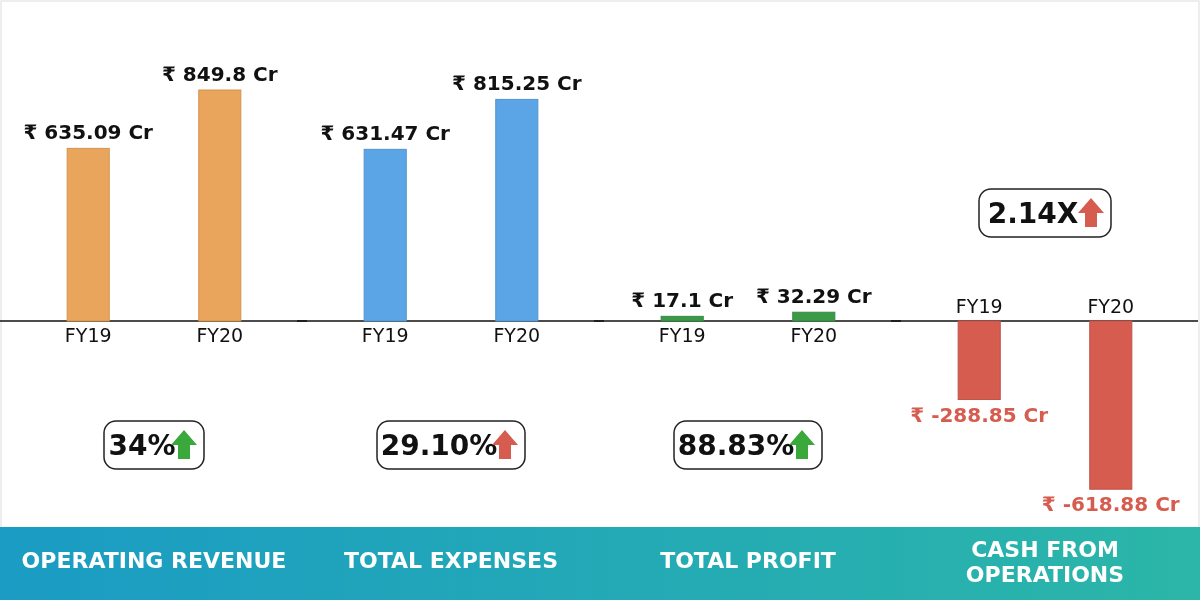 The width and height of the screenshot is (1200, 600). Describe the element at coordinates (736, 445) in the screenshot. I see `text: 88.83%` at that location.